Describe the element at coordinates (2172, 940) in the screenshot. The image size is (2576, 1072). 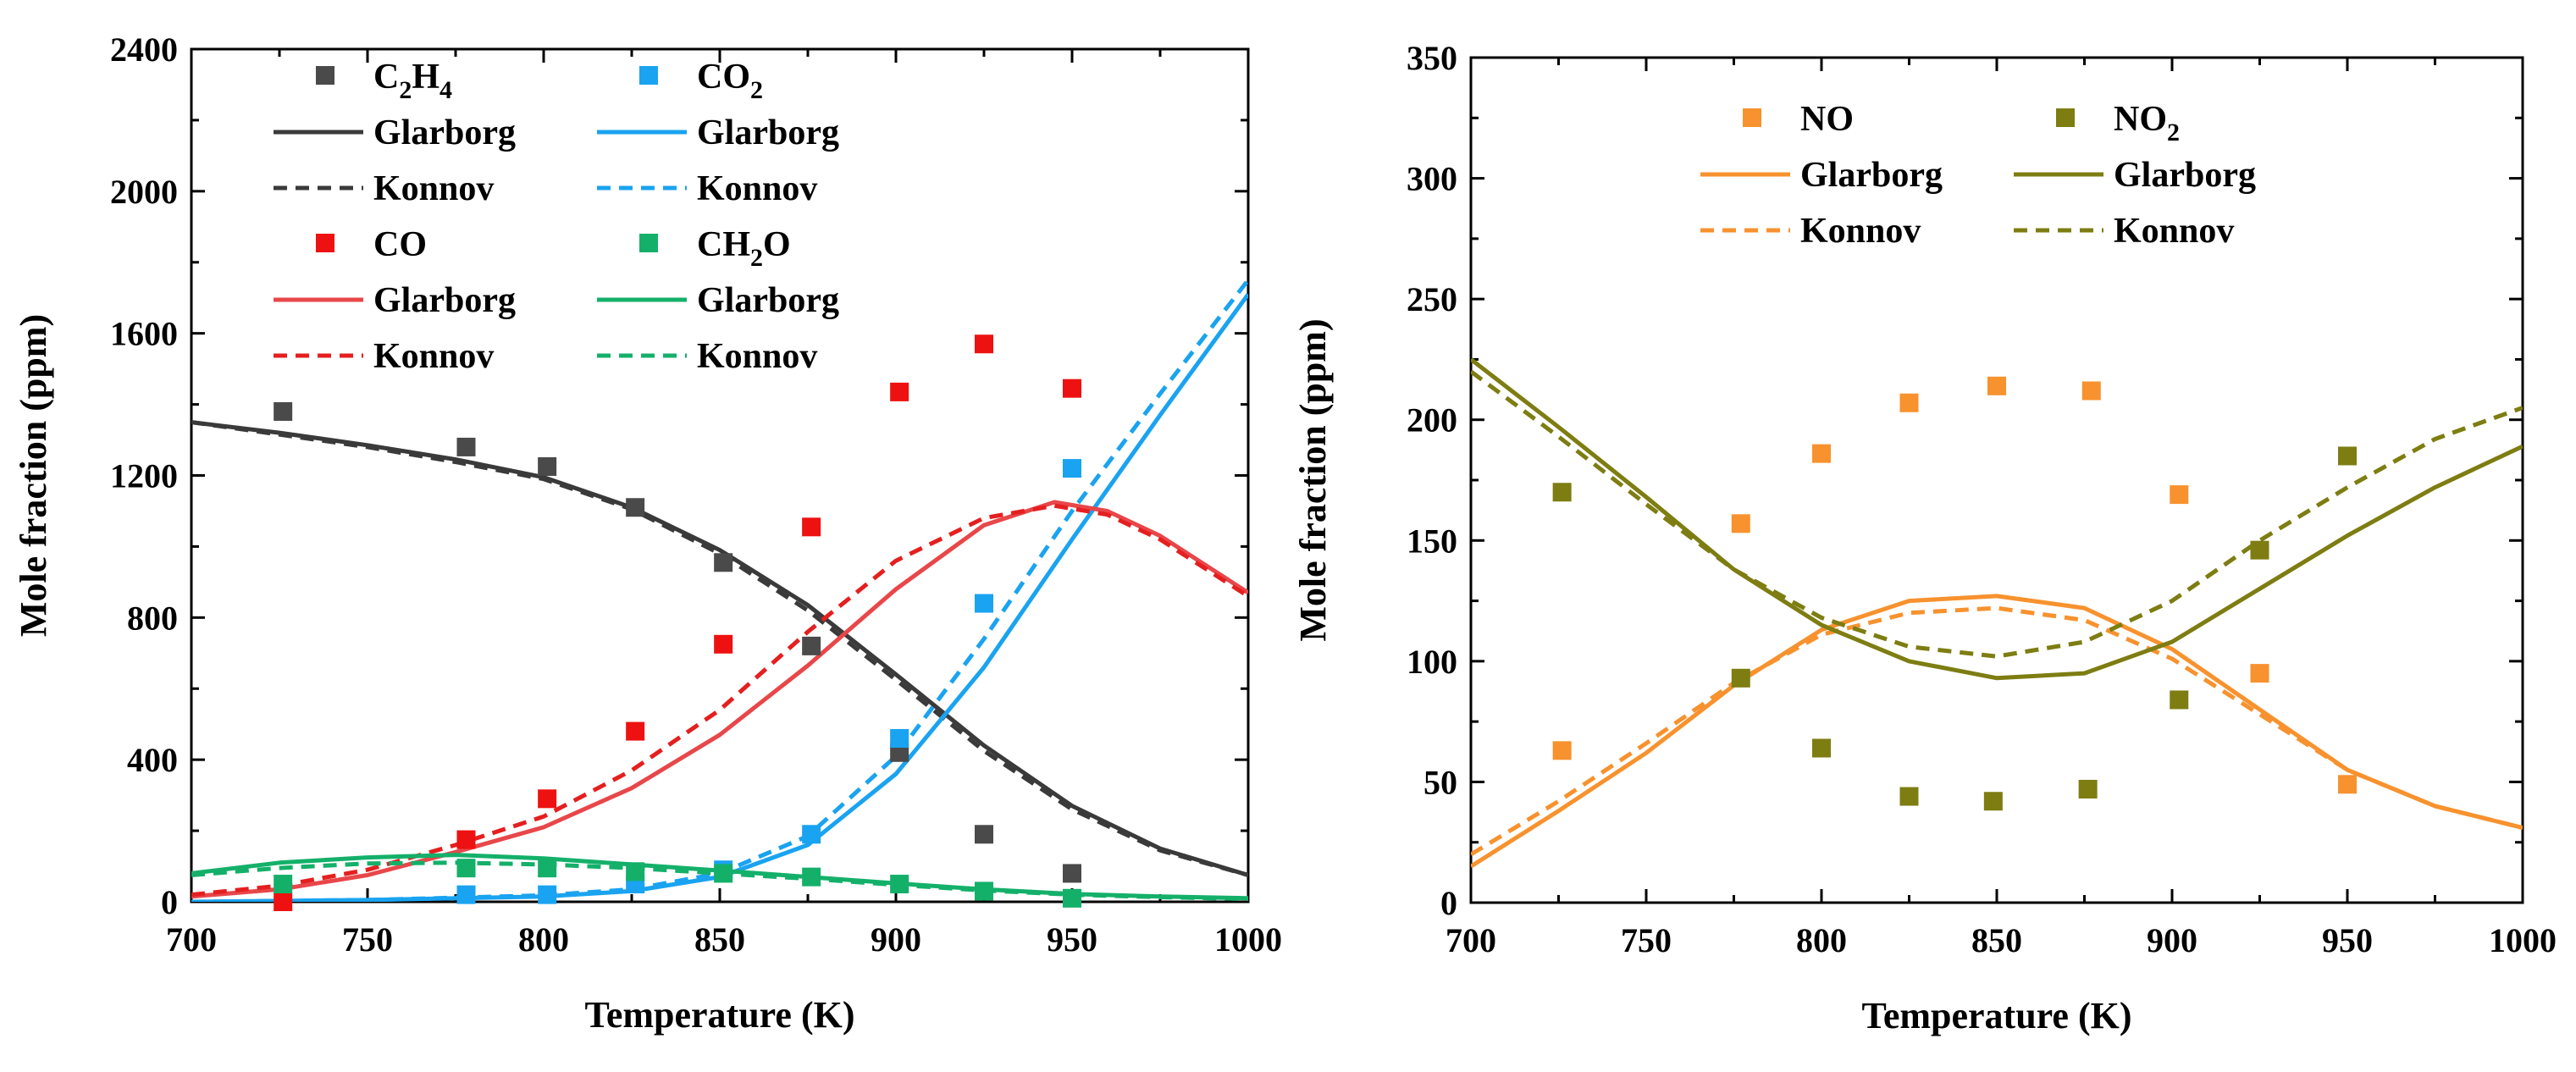
I see `x-tick-label: 900` at that location.